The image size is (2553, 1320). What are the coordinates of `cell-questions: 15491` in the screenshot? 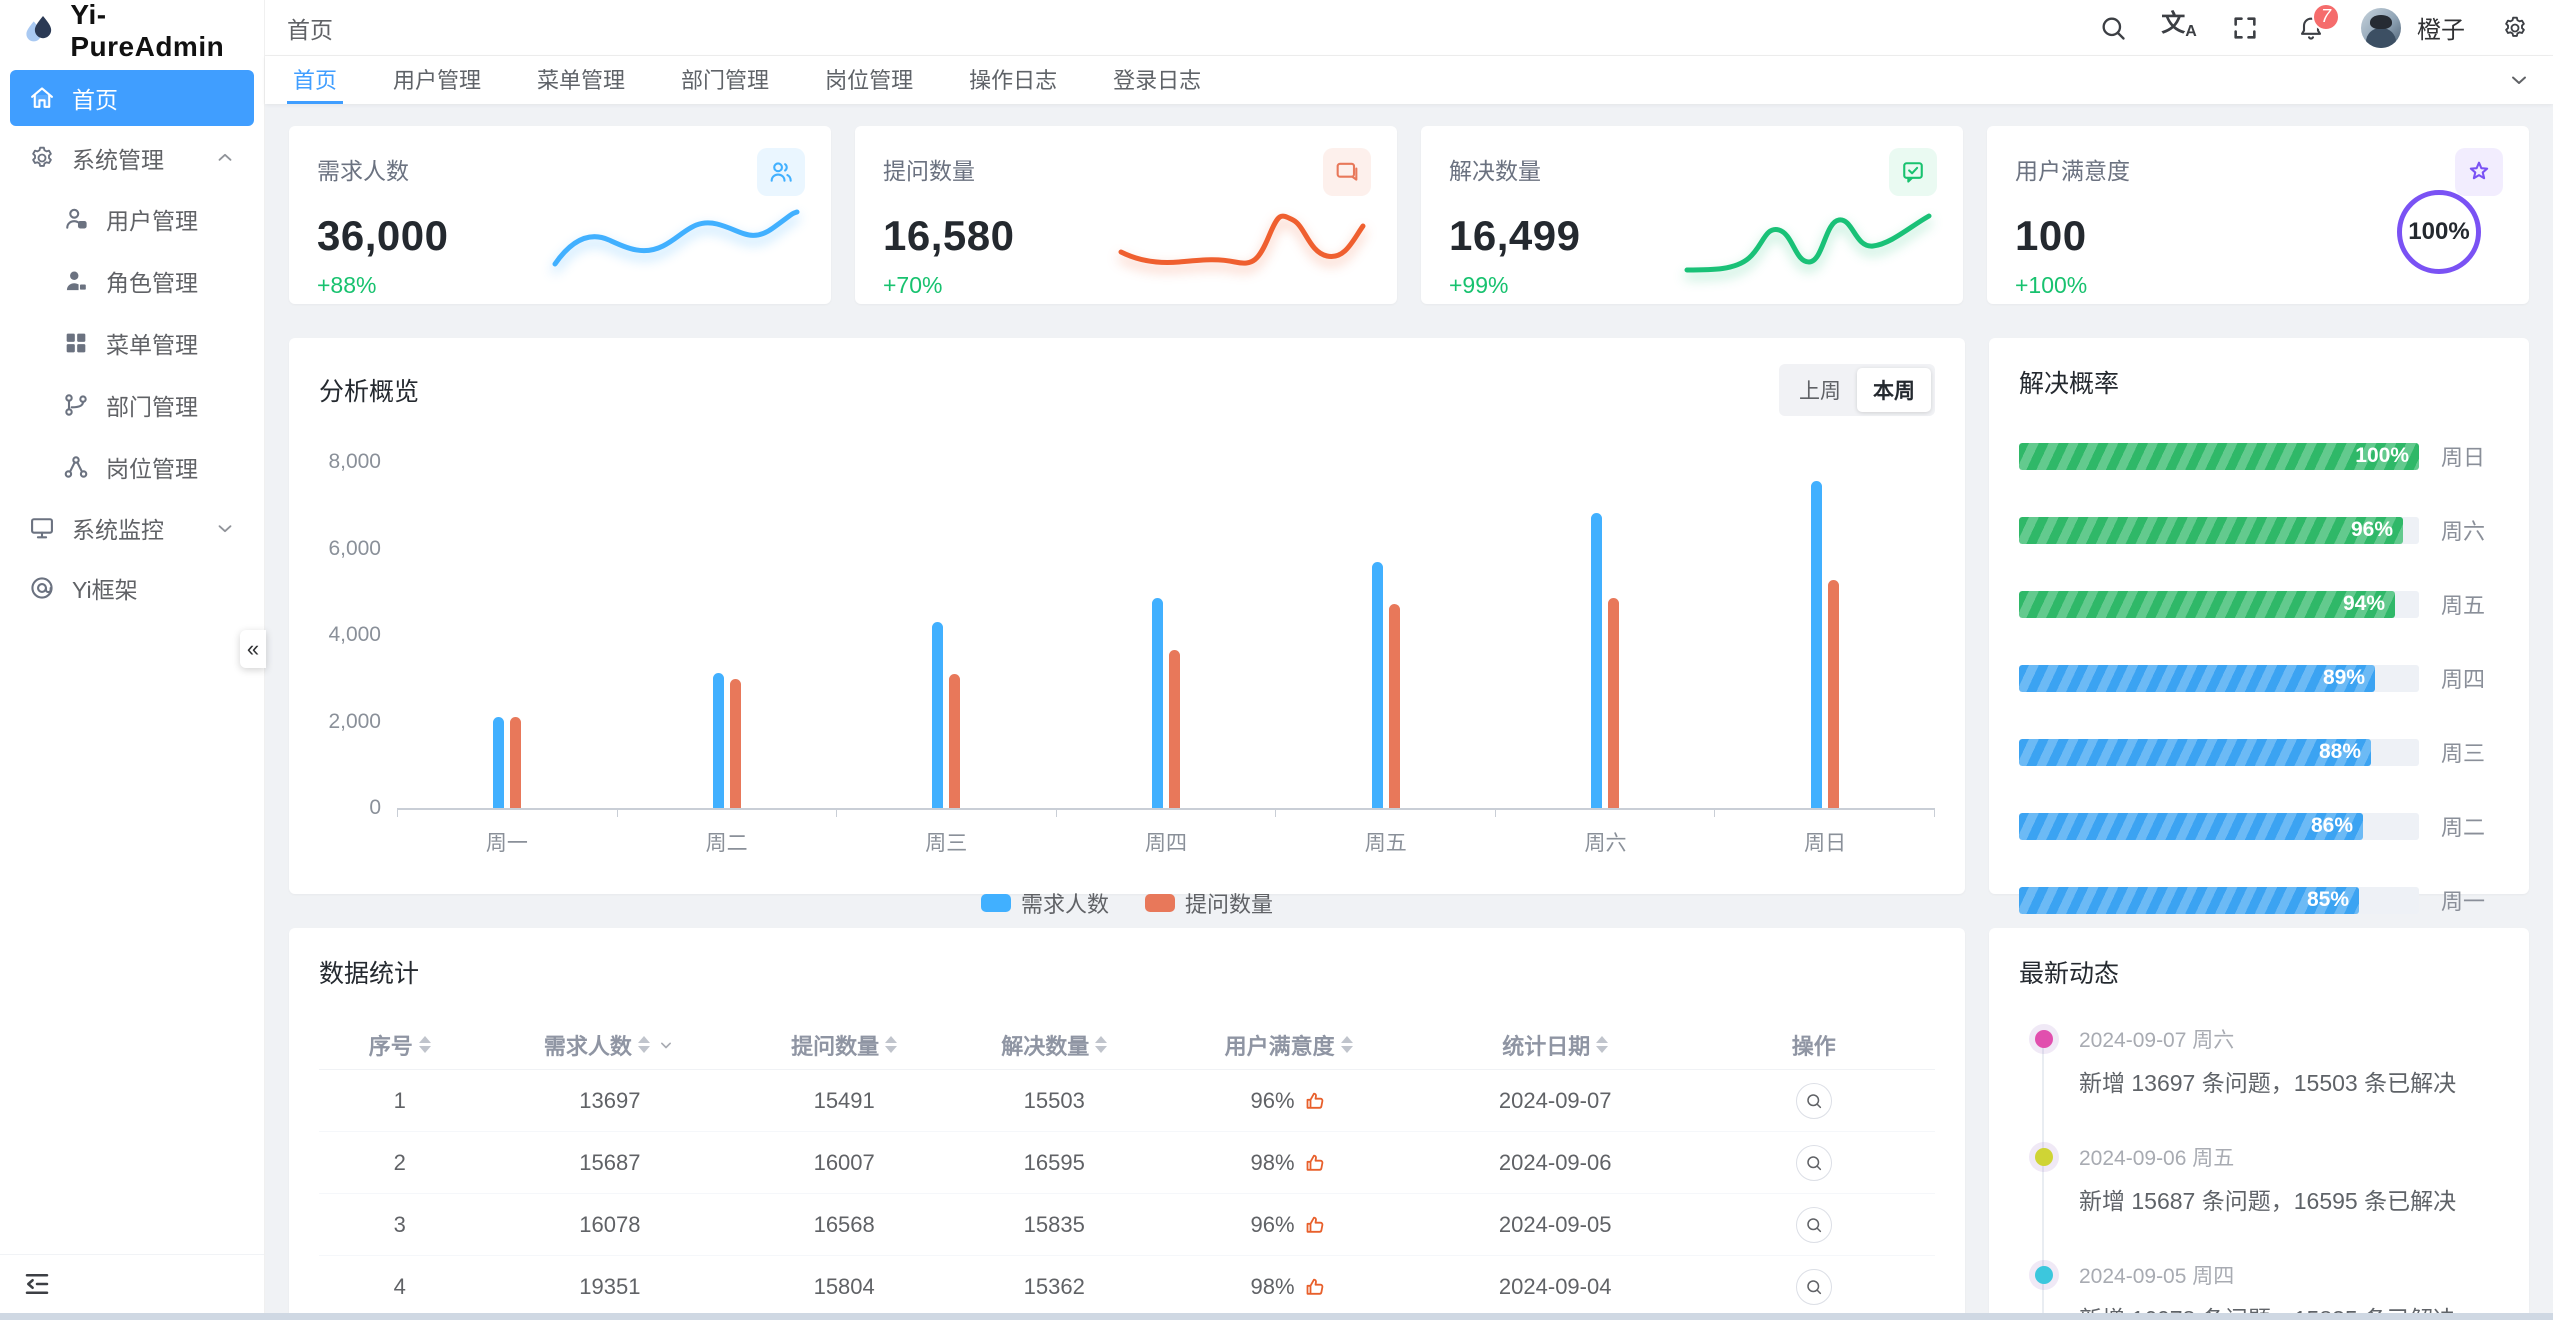 It's located at (844, 1100).